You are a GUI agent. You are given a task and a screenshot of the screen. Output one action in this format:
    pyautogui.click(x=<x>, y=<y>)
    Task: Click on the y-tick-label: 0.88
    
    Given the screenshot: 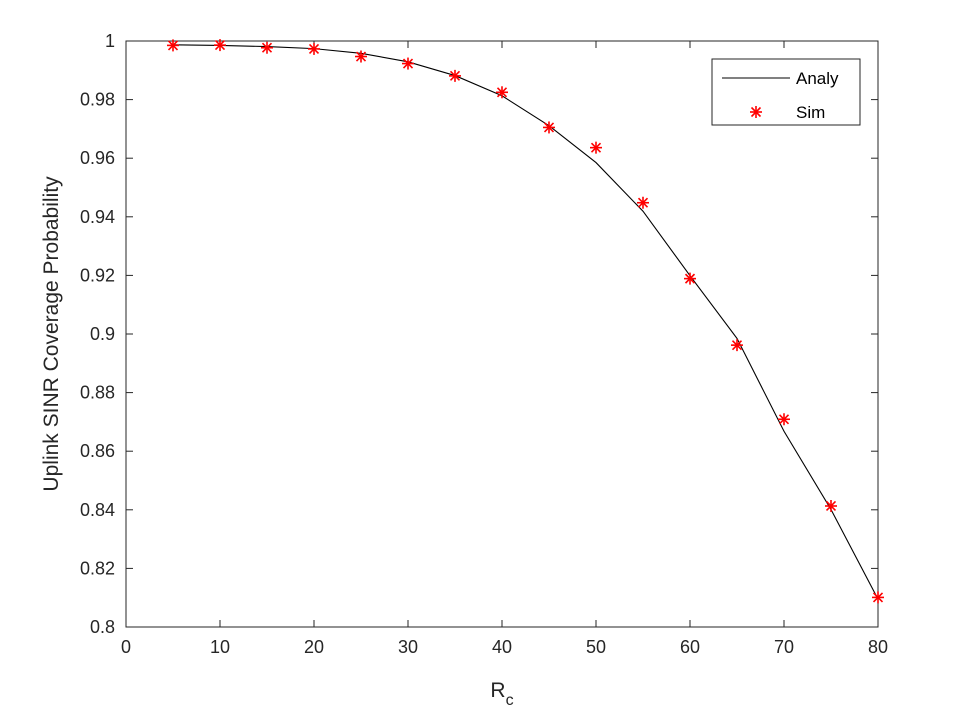 What is the action you would take?
    pyautogui.click(x=97, y=393)
    